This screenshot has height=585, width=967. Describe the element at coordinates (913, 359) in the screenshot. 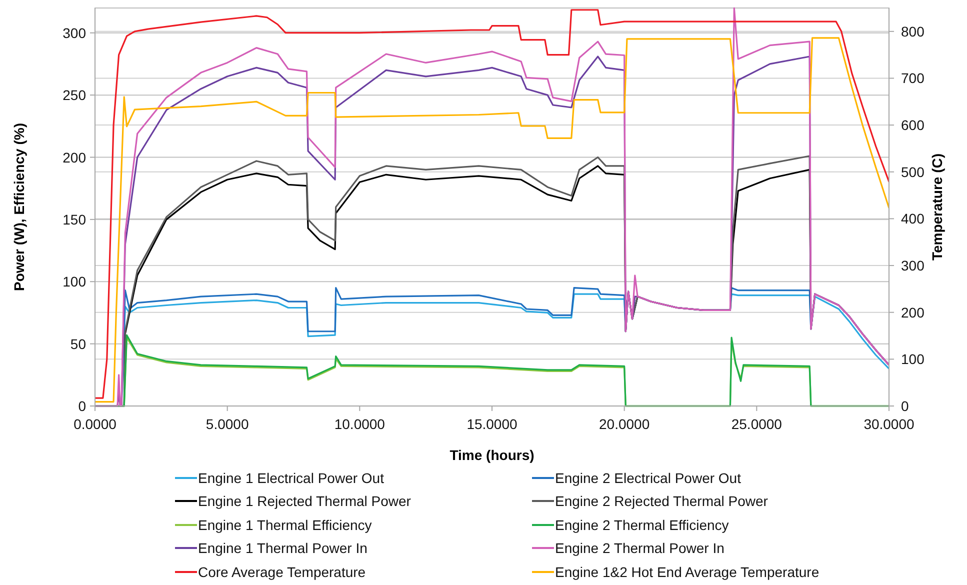

I see `y2-tick-label: 100` at that location.